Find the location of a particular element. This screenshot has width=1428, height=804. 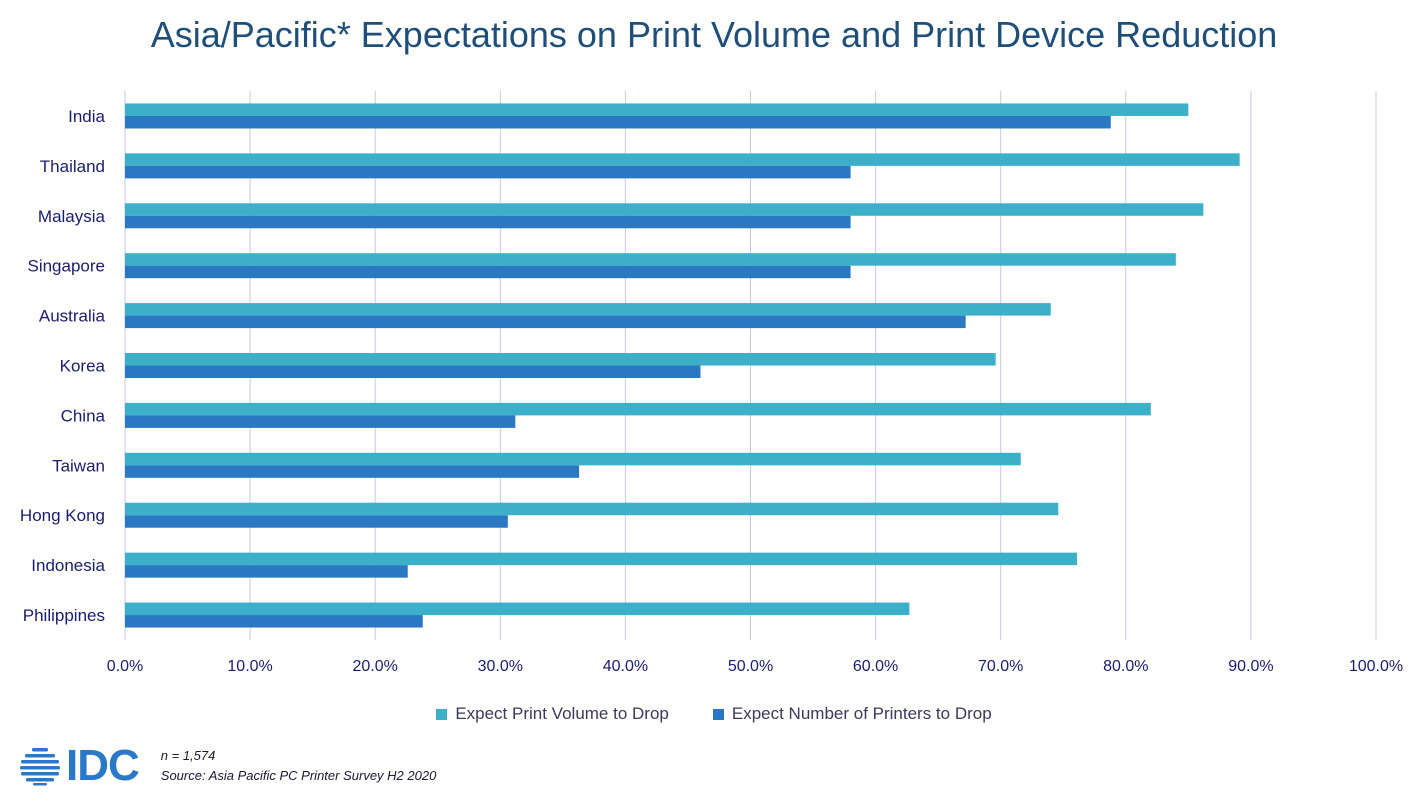

x-tick-label: 20.0% is located at coordinates (375, 666).